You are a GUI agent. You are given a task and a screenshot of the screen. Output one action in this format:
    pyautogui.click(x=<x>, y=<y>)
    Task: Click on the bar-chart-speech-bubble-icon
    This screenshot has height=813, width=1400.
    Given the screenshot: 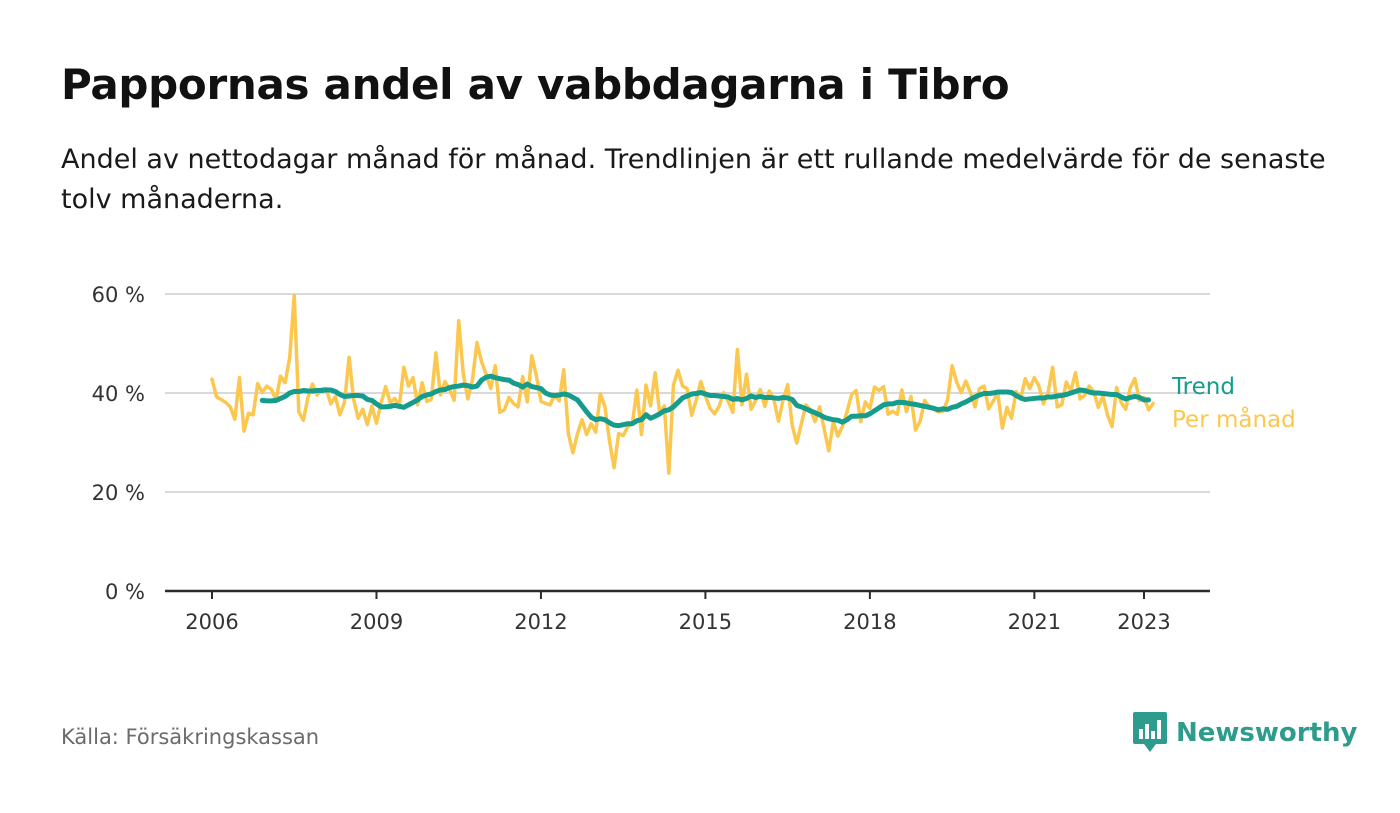 What is the action you would take?
    pyautogui.click(x=1150, y=732)
    